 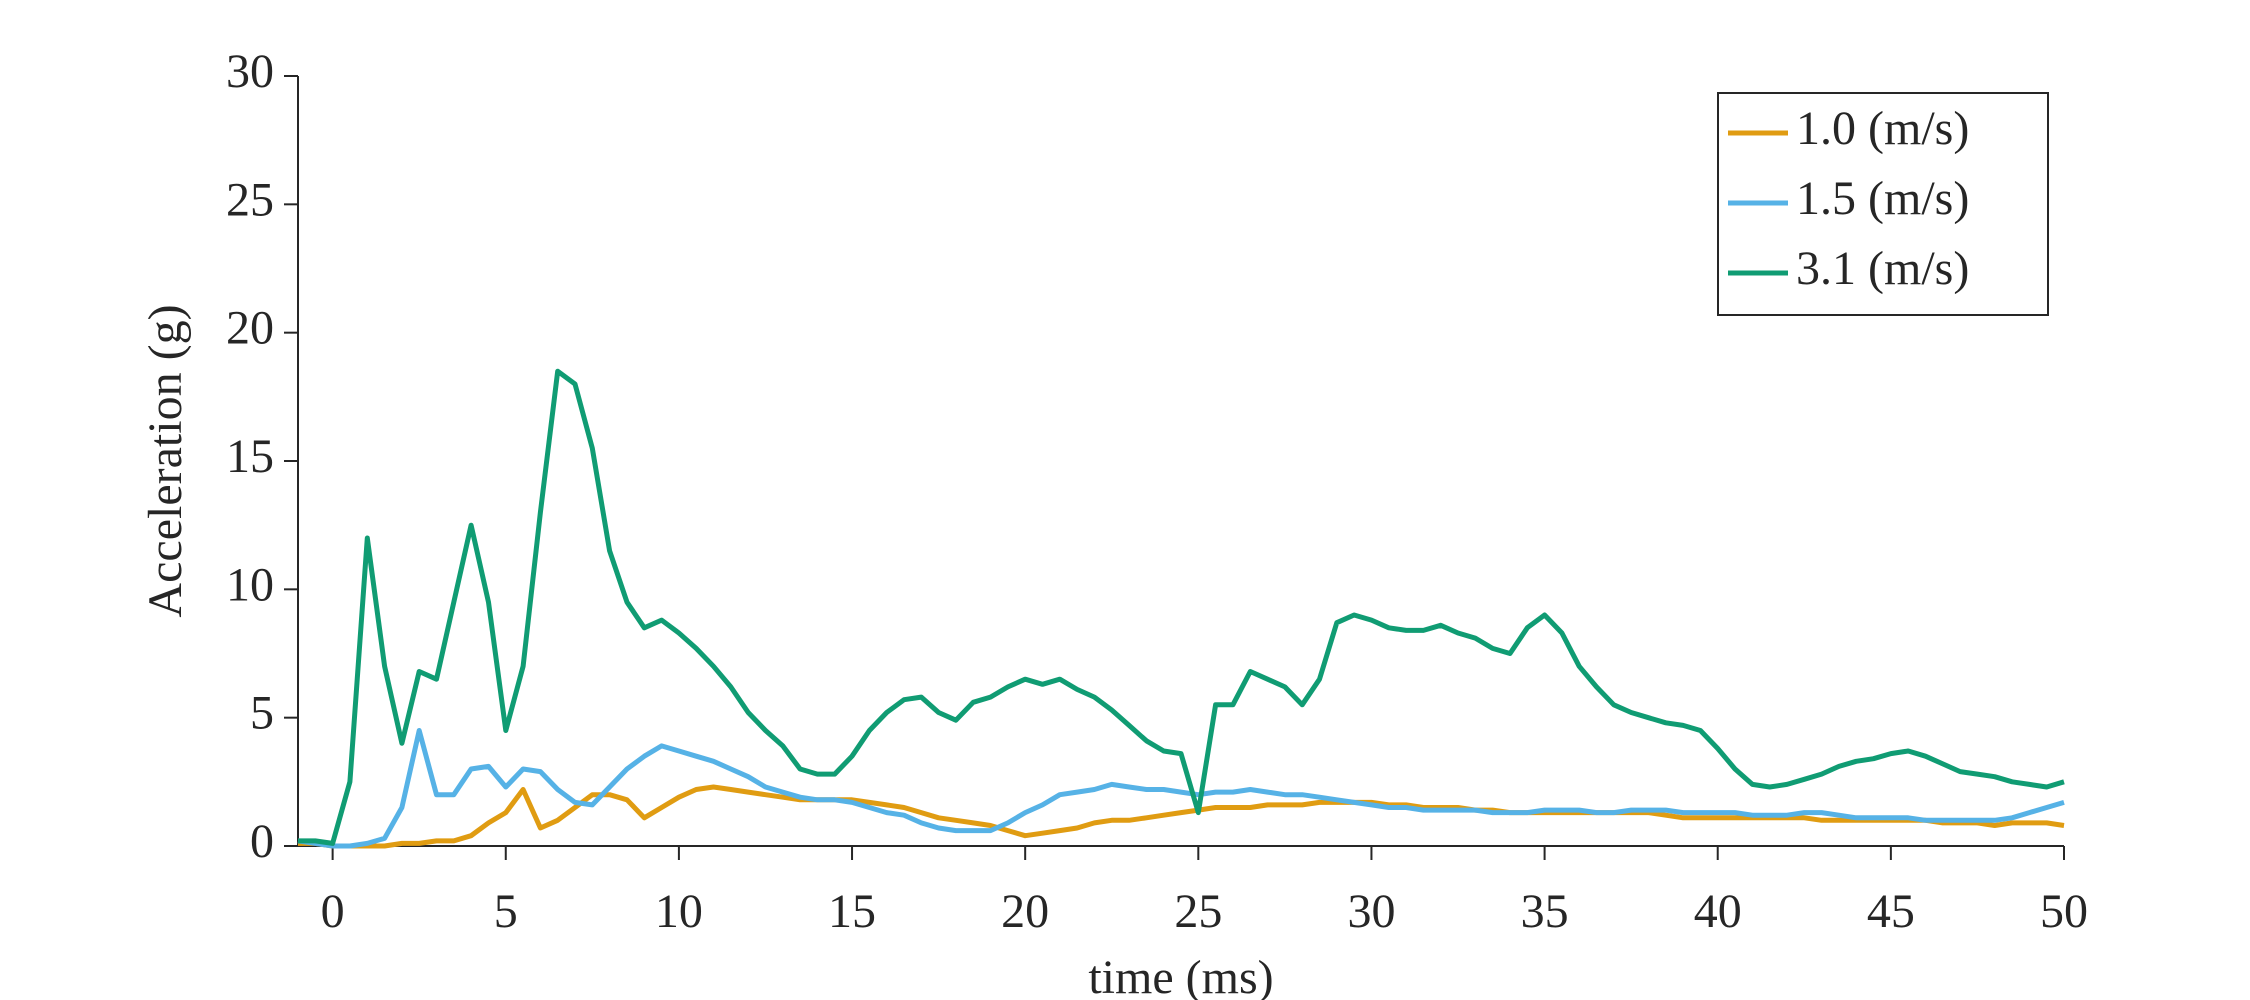 I want to click on x-tick-label: 35, so click(x=1545, y=911).